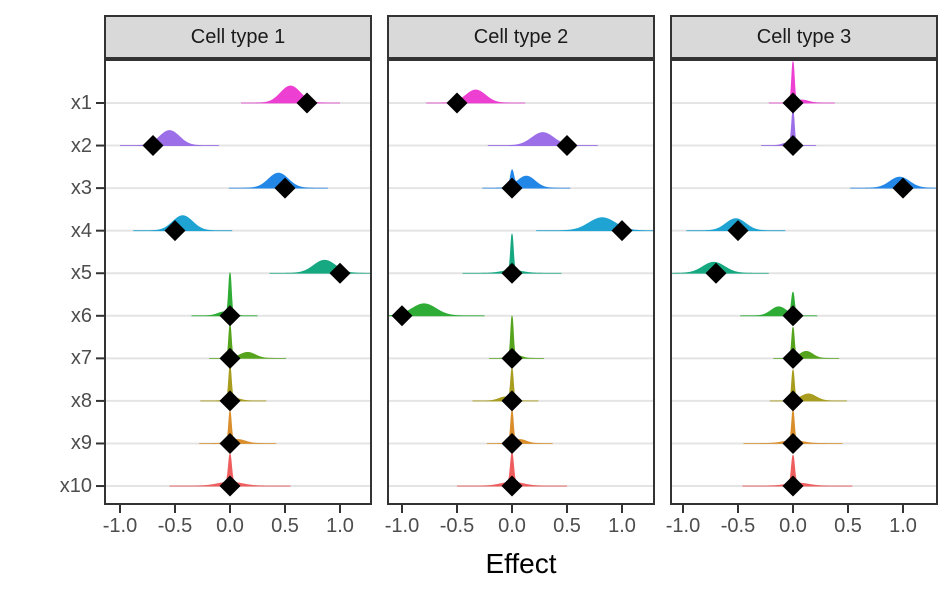 This screenshot has width=950, height=600. Describe the element at coordinates (81, 443) in the screenshot. I see `y-axis-label-x9: x9` at that location.